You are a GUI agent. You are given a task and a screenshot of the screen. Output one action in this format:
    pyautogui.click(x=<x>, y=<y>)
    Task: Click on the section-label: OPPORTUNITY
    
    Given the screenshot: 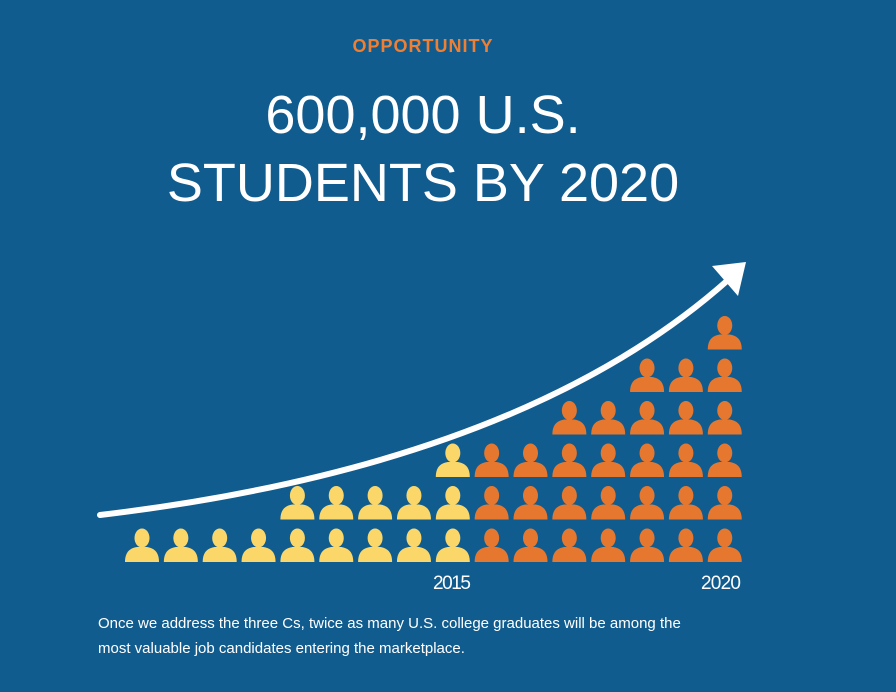 What is the action you would take?
    pyautogui.click(x=422, y=46)
    